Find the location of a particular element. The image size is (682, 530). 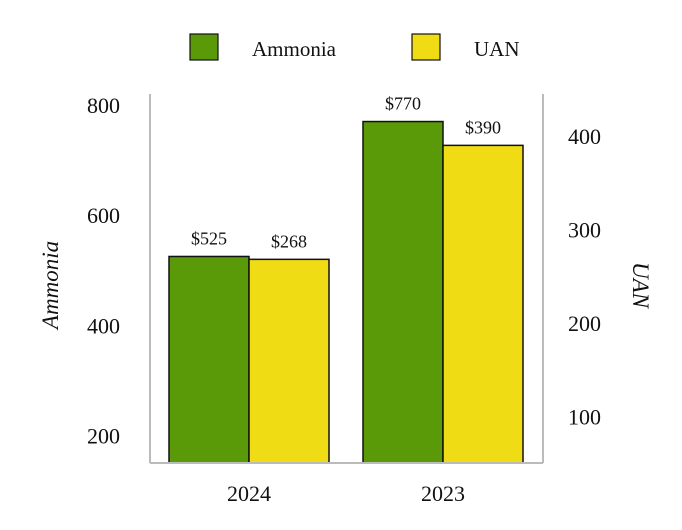

y-axis-title-left: Ammonia is located at coordinates (50, 286).